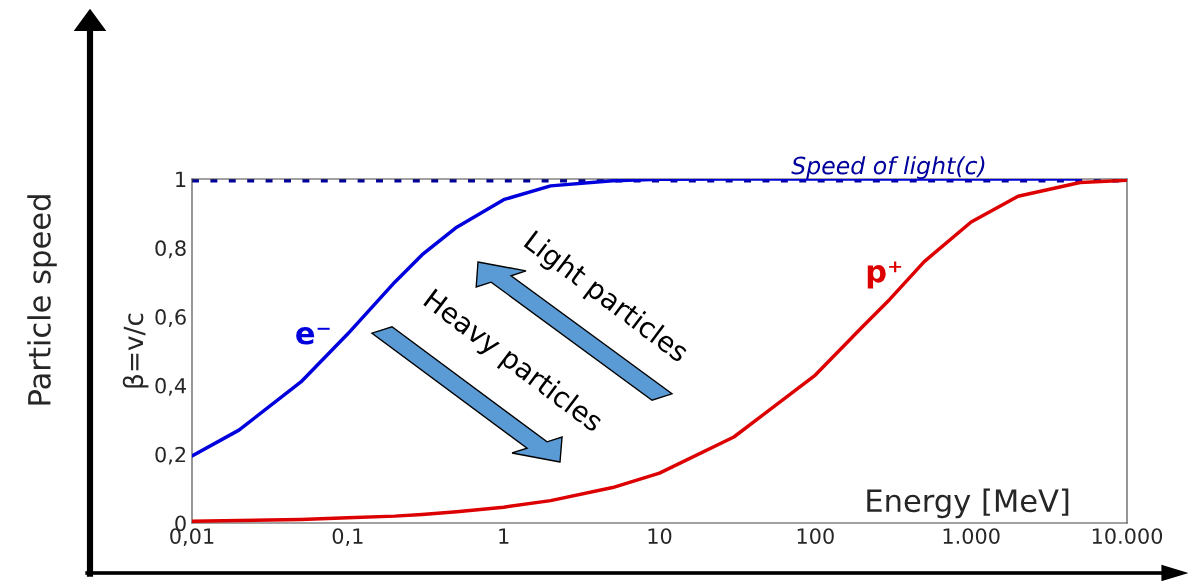 The height and width of the screenshot is (581, 1195). I want to click on series-label: e⁻, so click(313, 336).